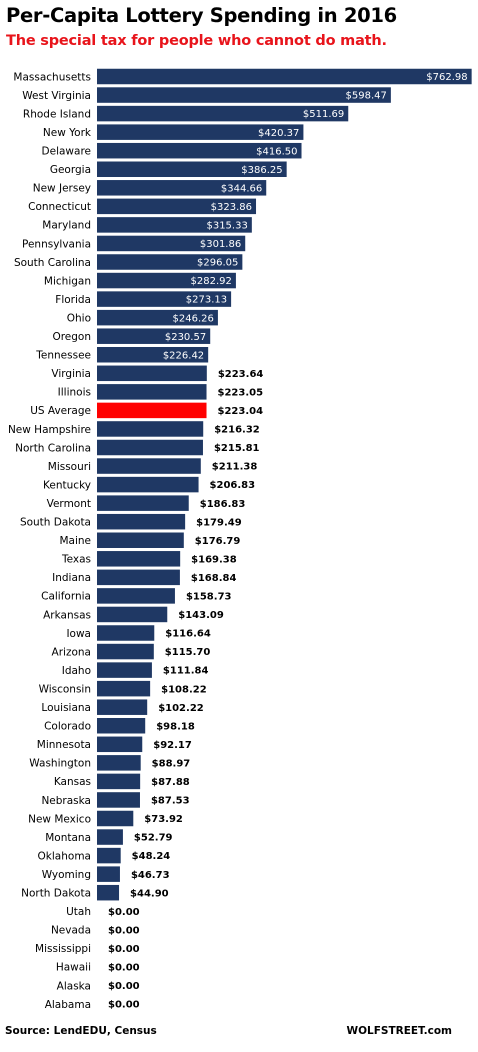 The height and width of the screenshot is (1052, 478). What do you see at coordinates (143, 299) in the screenshot?
I see `bar-row: Florida $273.13` at bounding box center [143, 299].